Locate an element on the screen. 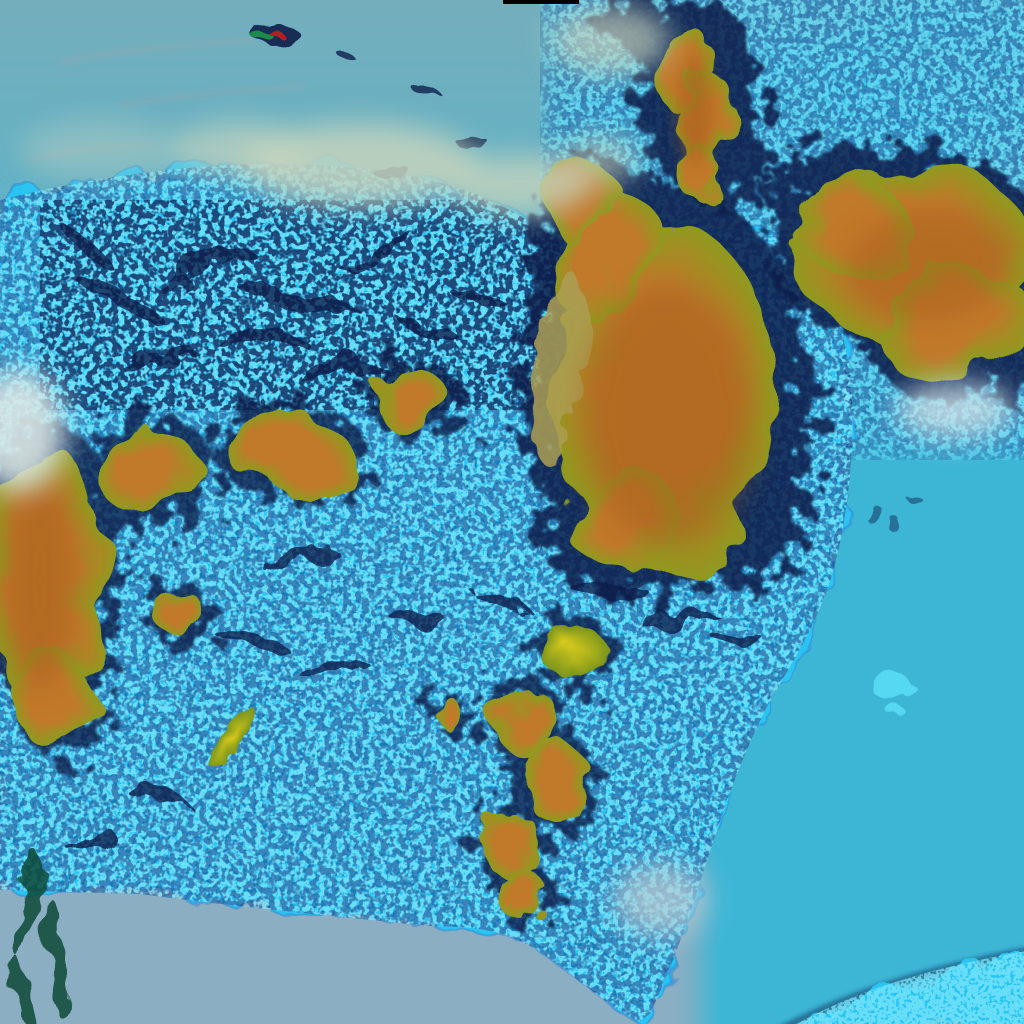  tiny-northwest-fleck is located at coordinates (273, 32).